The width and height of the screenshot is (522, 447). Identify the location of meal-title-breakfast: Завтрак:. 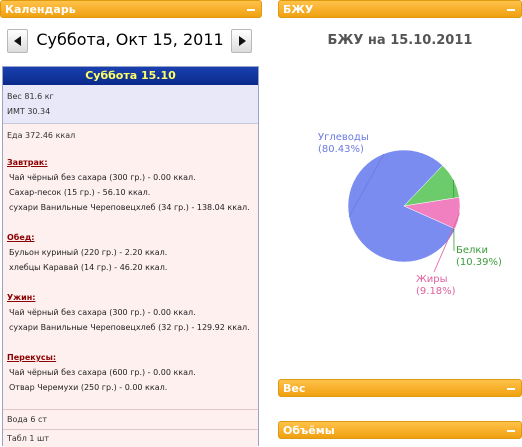
(27, 162).